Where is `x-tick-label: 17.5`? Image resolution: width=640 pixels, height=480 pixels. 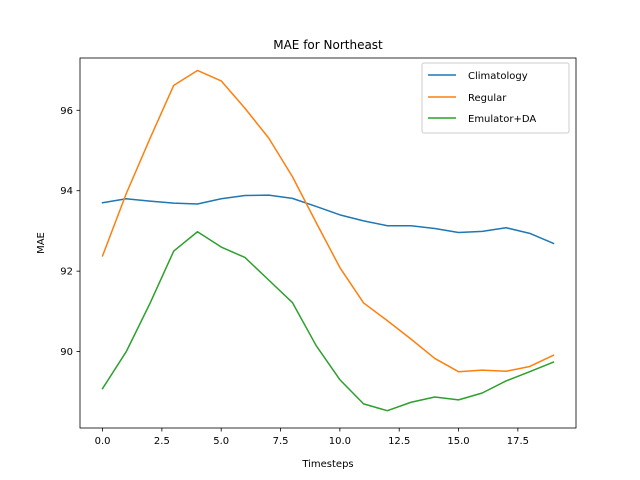
x-tick-label: 17.5 is located at coordinates (518, 441).